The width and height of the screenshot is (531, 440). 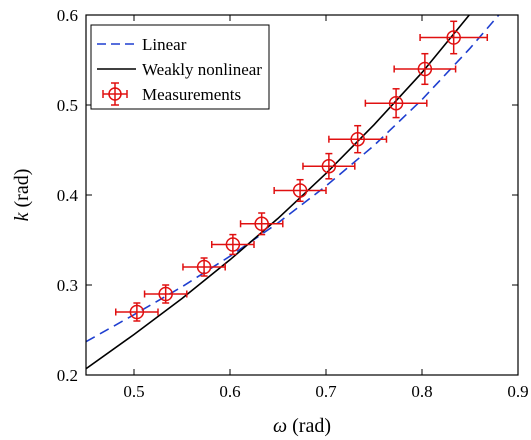 What do you see at coordinates (517, 391) in the screenshot?
I see `x-tick-label: 0.9` at bounding box center [517, 391].